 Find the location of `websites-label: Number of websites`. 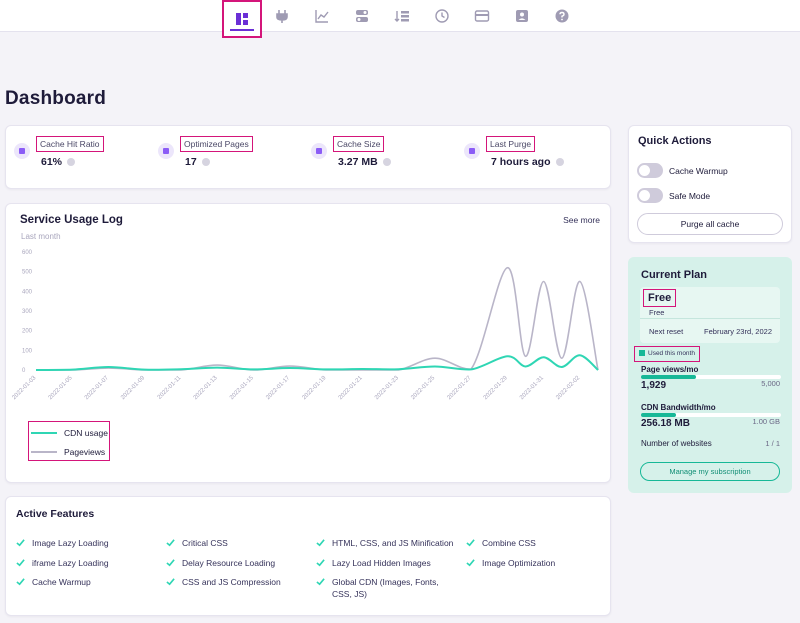

websites-label: Number of websites is located at coordinates (676, 443).